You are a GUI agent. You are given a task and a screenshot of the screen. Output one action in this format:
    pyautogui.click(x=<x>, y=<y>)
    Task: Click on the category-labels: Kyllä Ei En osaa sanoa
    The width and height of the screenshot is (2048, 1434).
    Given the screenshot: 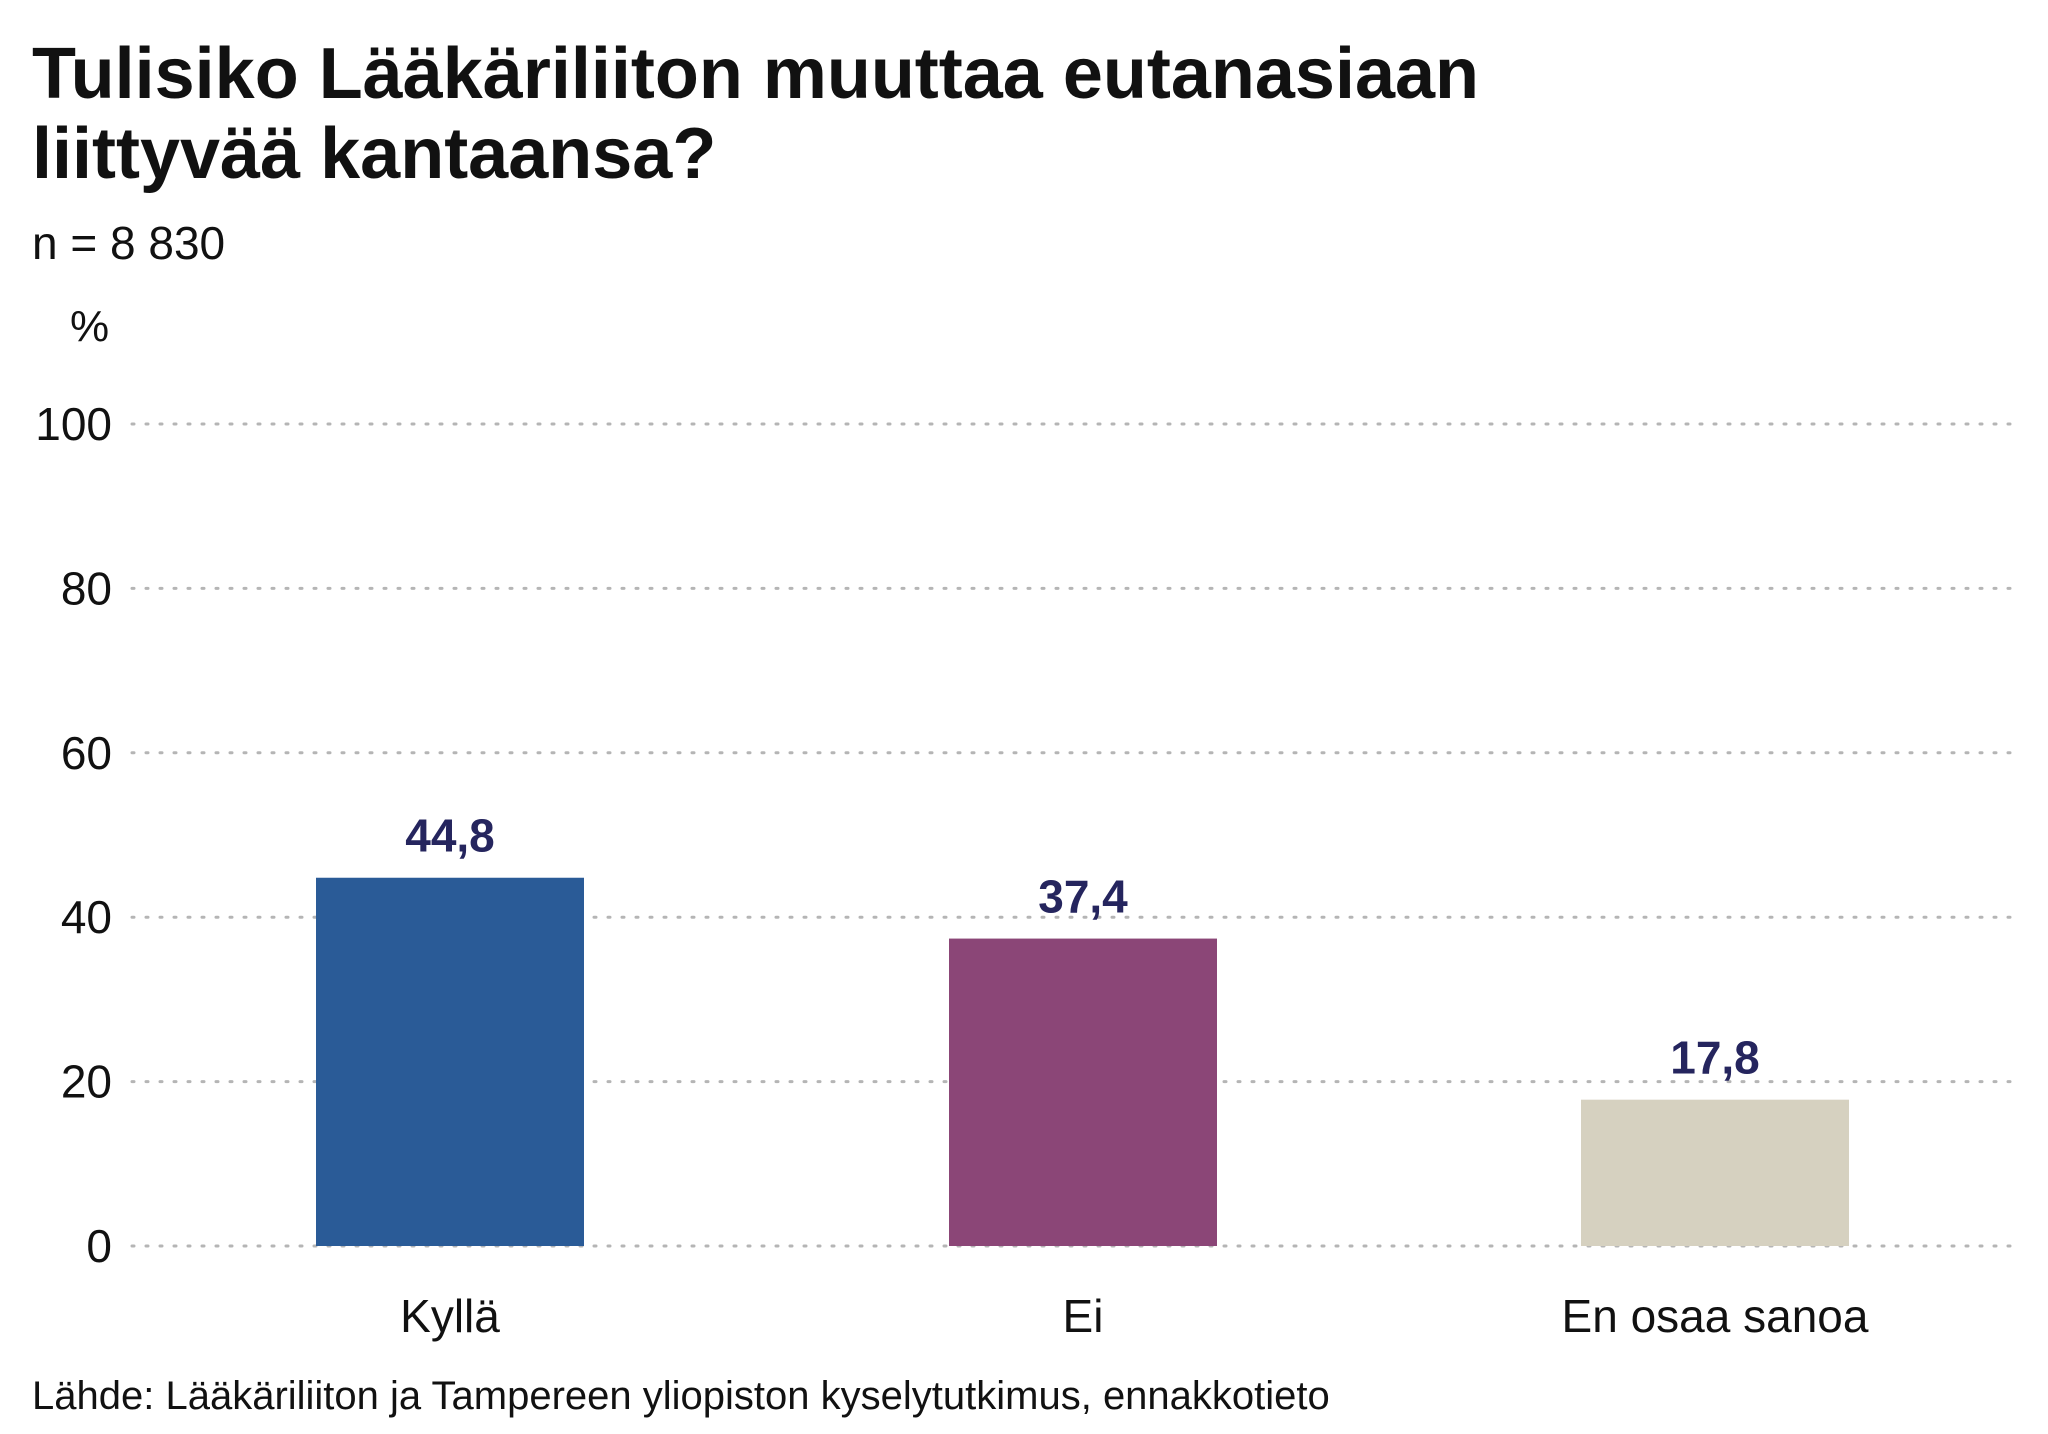 What is the action you would take?
    pyautogui.click(x=1134, y=1316)
    